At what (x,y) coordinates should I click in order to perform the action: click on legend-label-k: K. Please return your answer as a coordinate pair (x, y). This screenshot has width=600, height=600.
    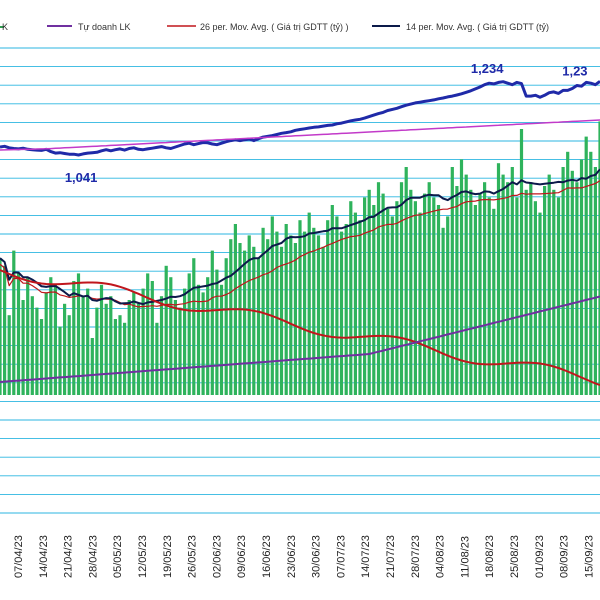
    Looking at the image, I should click on (5, 27).